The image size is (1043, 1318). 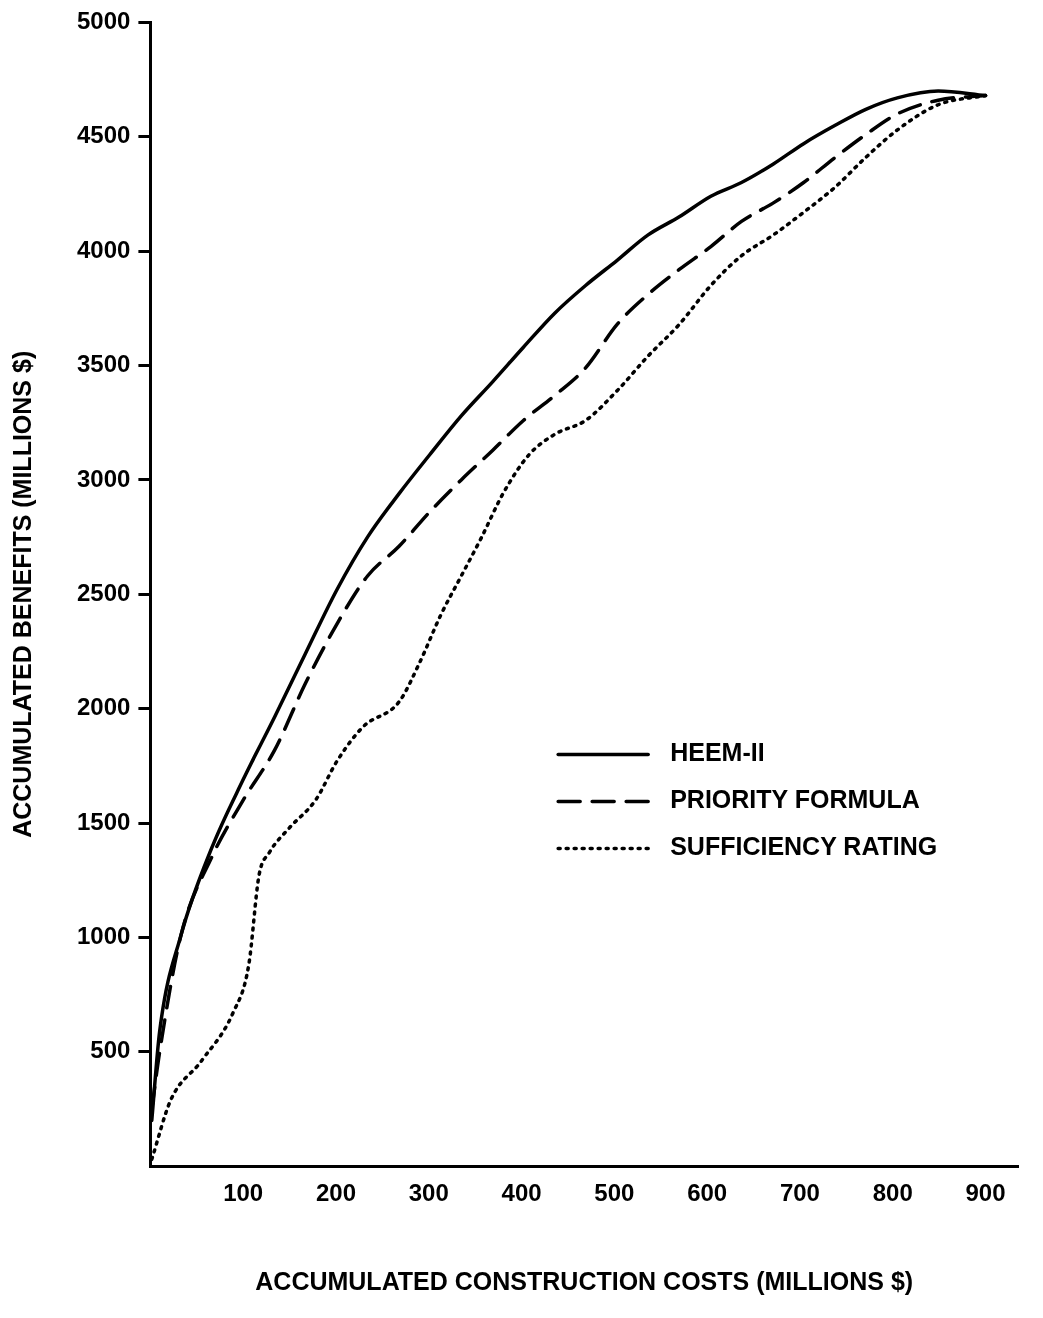 I want to click on x-tick-label: 500, so click(x=614, y=1193).